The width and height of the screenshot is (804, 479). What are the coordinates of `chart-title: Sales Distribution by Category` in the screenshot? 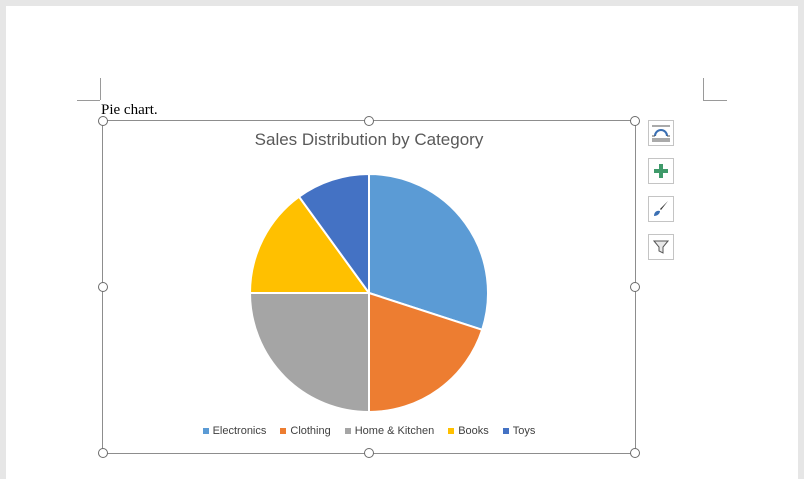 It's located at (369, 139).